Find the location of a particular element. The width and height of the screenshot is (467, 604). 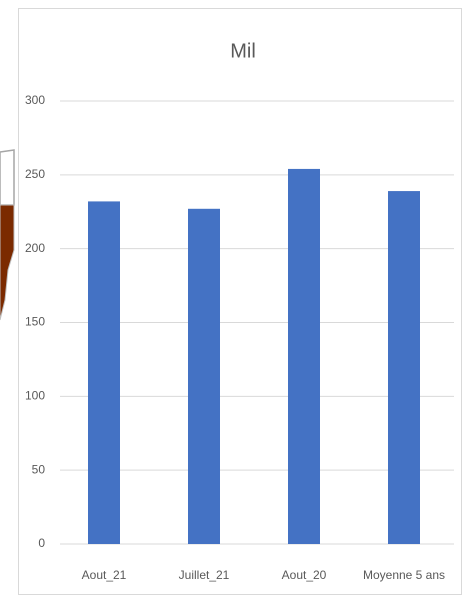

y-tick-label: 150 is located at coordinates (35, 322).